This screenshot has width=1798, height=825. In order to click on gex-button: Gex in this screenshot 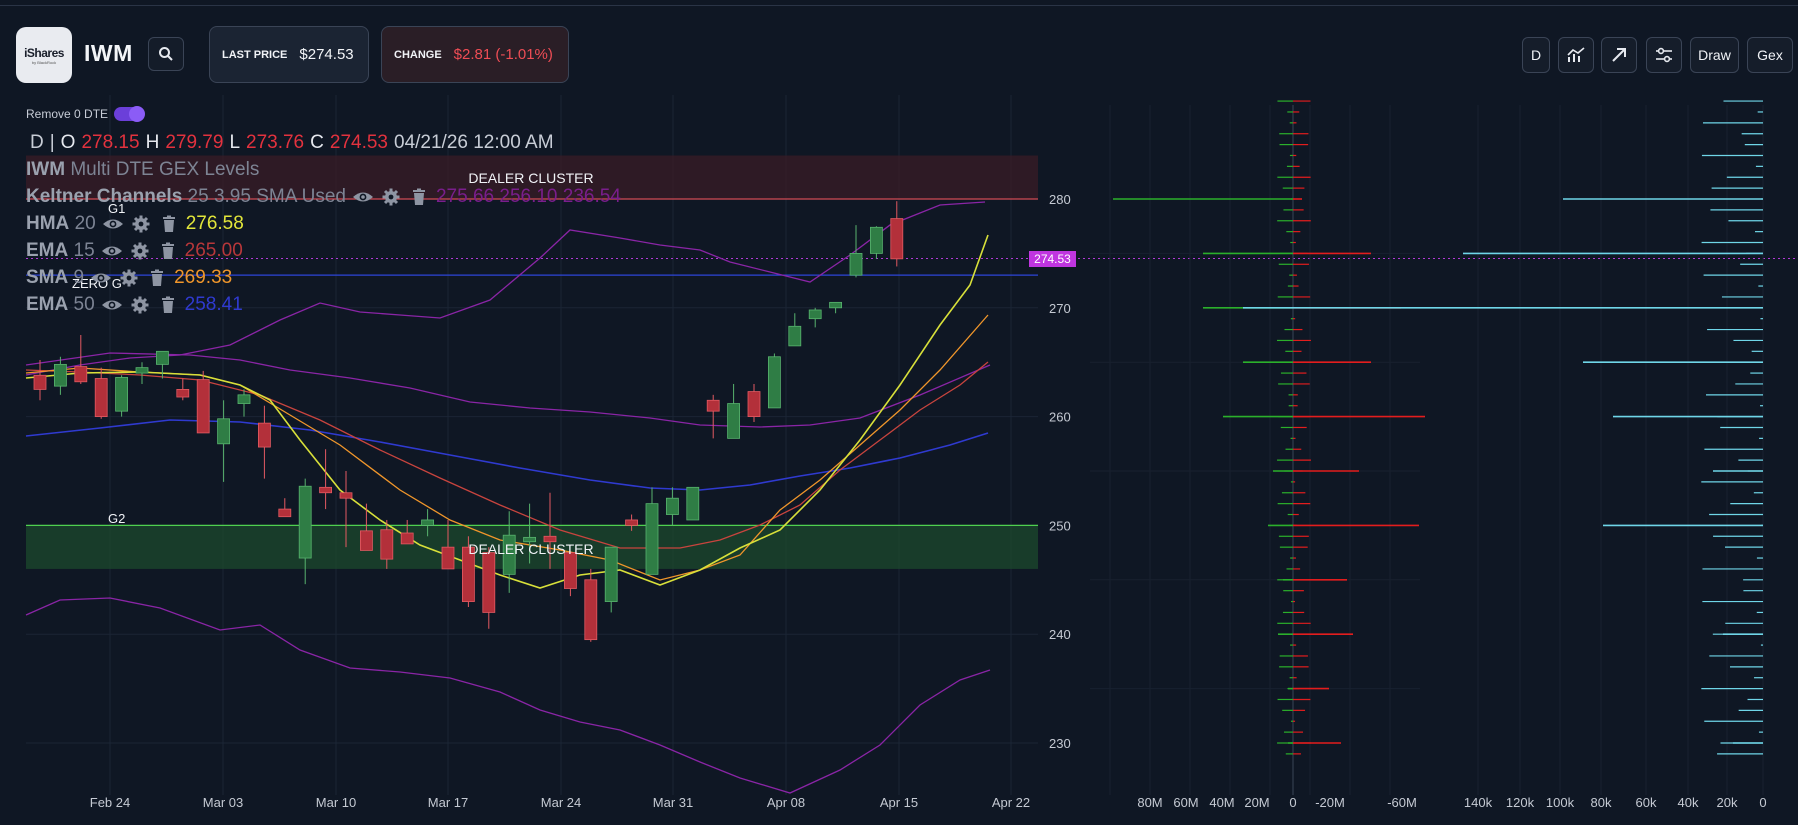, I will do `click(1770, 55)`.